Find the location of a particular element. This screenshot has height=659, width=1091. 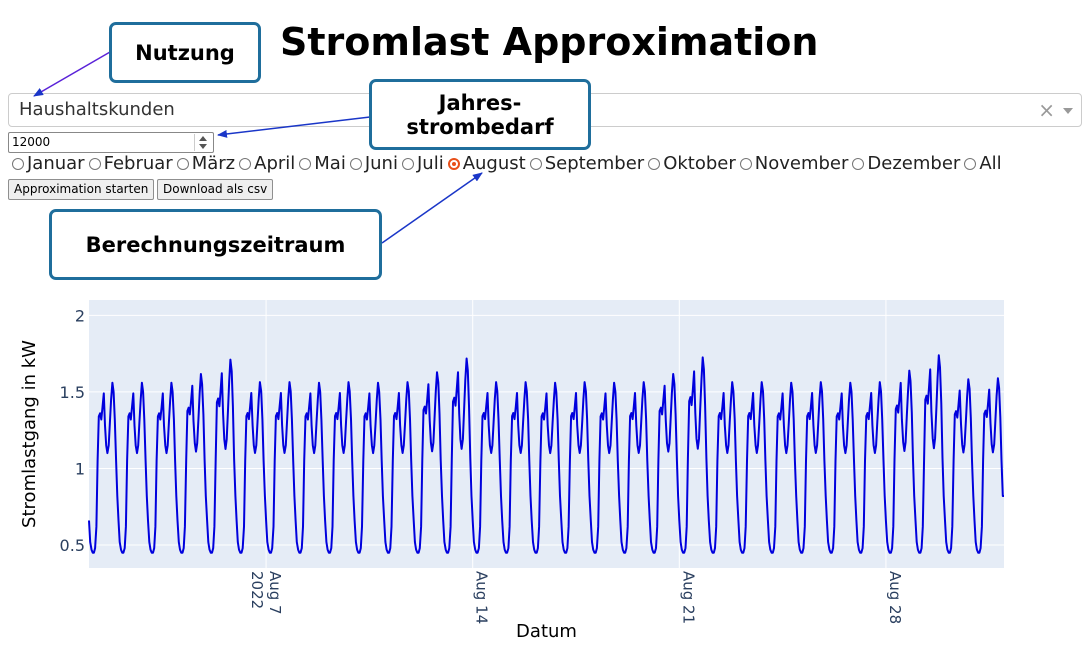

y-tick-label: 0.5 is located at coordinates (72, 545).